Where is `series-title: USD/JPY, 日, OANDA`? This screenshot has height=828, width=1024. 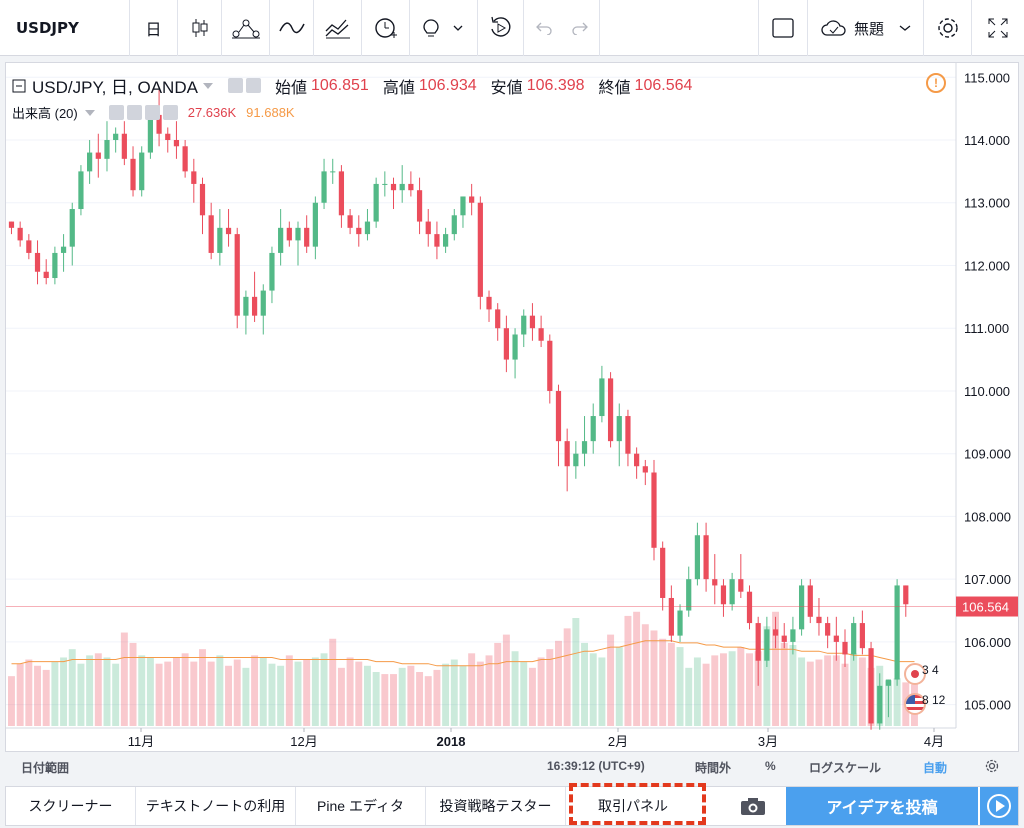 series-title: USD/JPY, 日, OANDA is located at coordinates (115, 87).